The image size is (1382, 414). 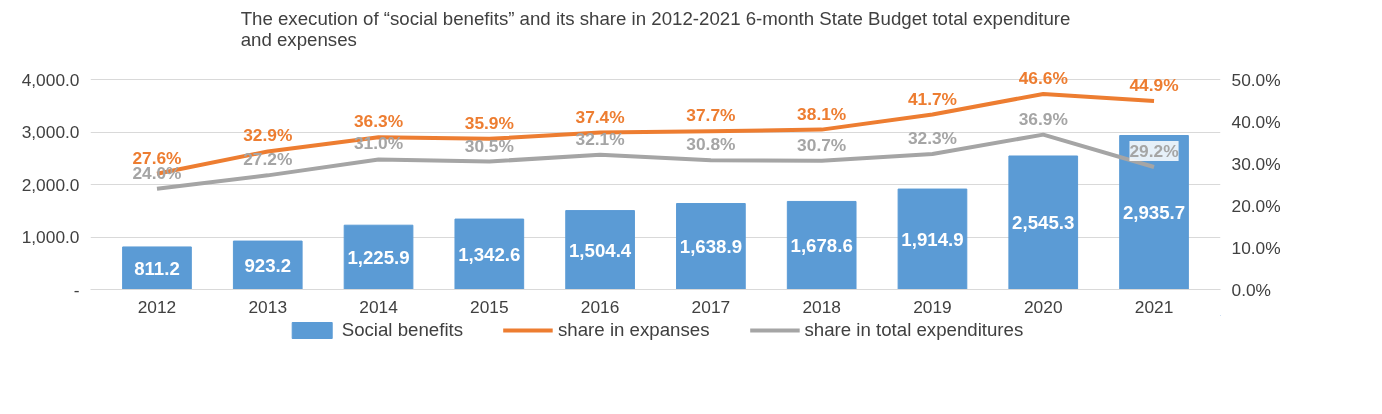 What do you see at coordinates (711, 306) in the screenshot?
I see `x-tick-label: 2017` at bounding box center [711, 306].